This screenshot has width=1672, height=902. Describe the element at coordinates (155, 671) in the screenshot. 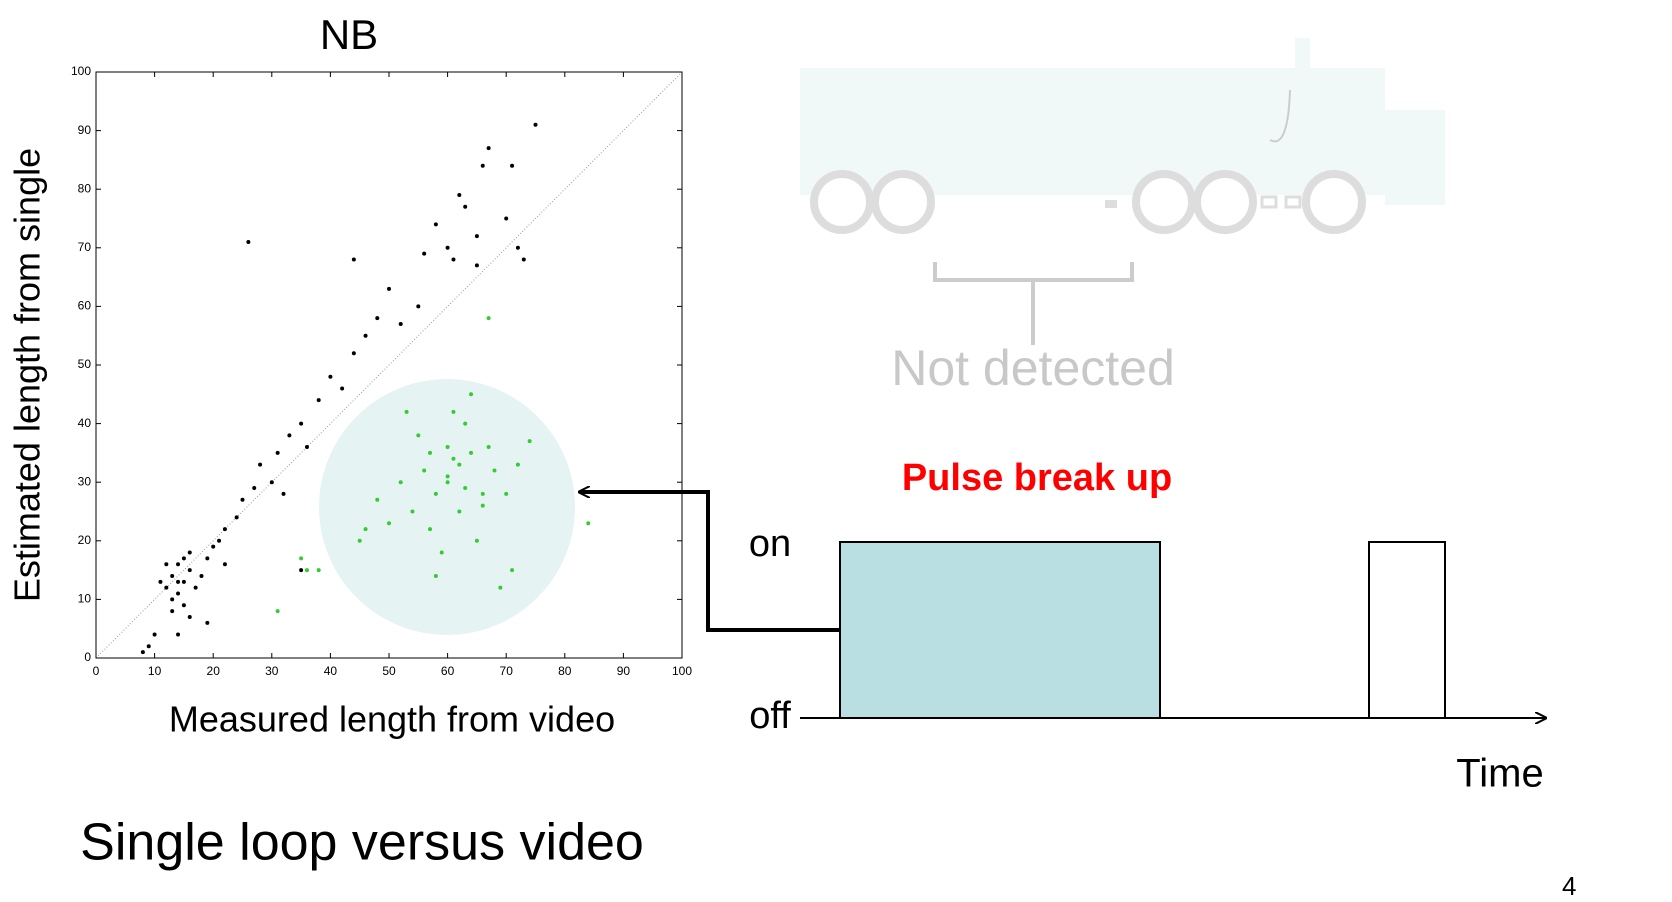

I see `x-tick-label: 10` at that location.